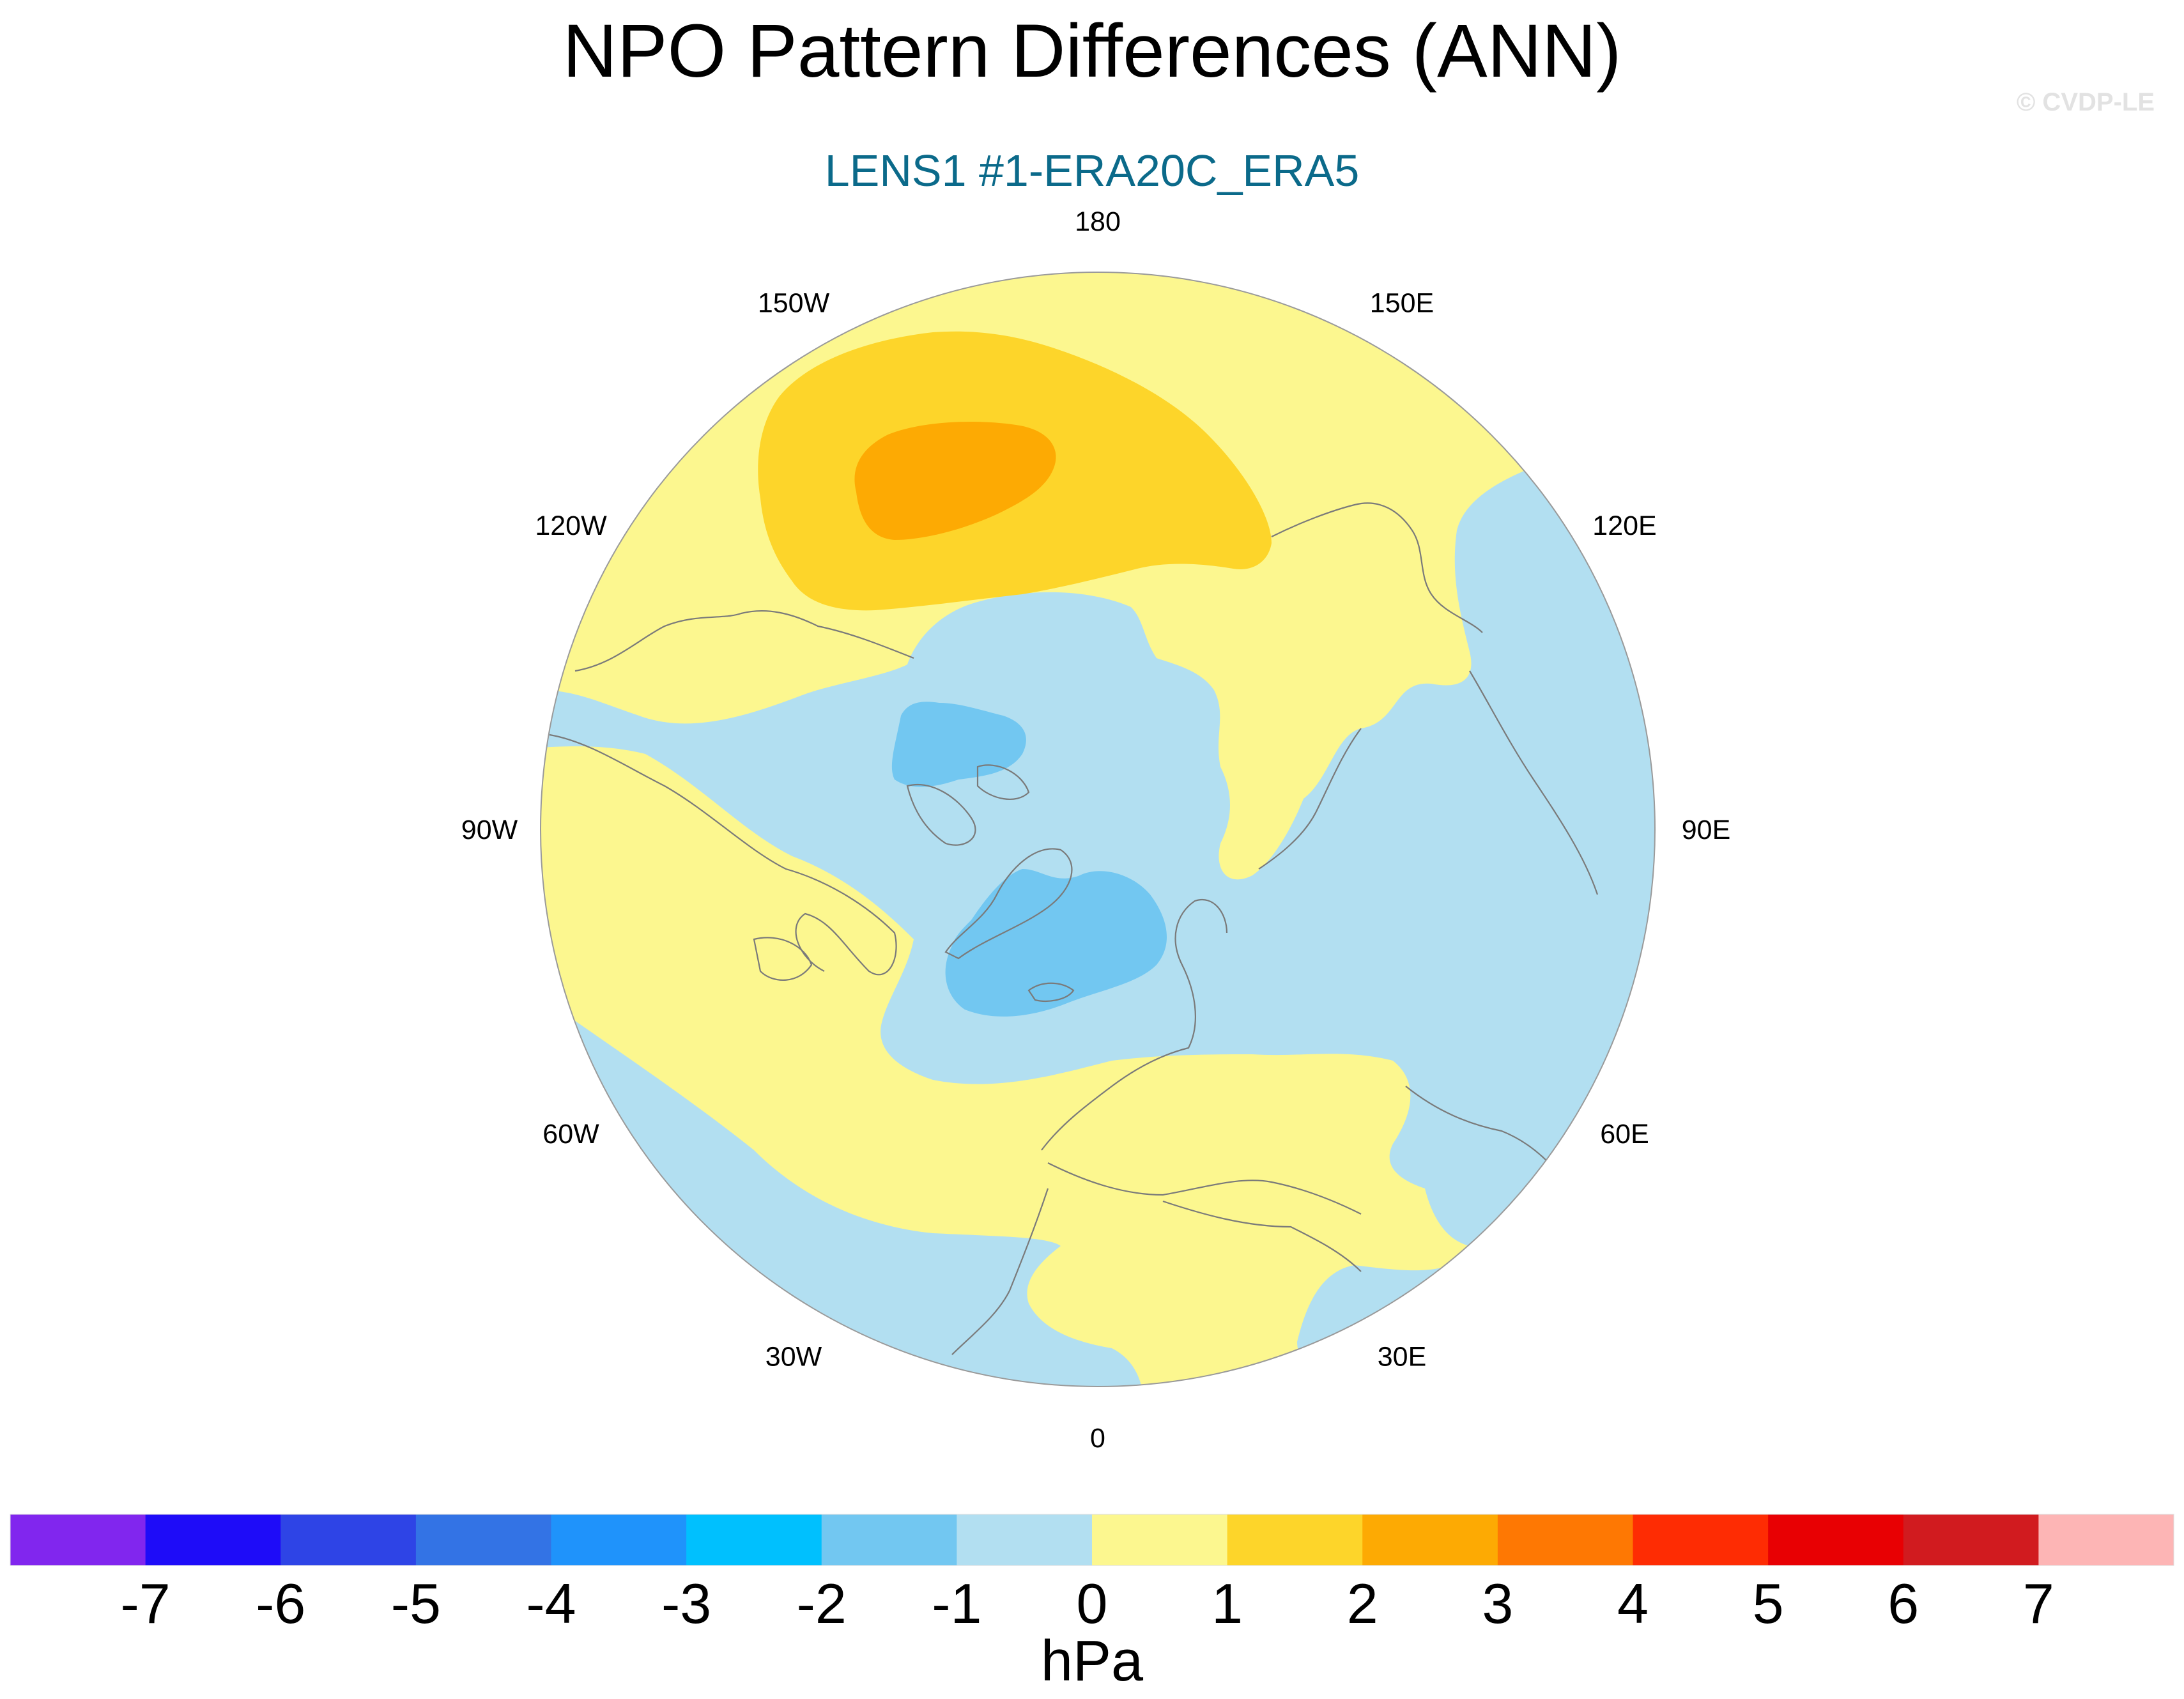  I want to click on colorbar: -7 -6 -5 -4 -3 -2 -1 0 1 2 3 4 5 6 7 hPa, so click(1092, 1603).